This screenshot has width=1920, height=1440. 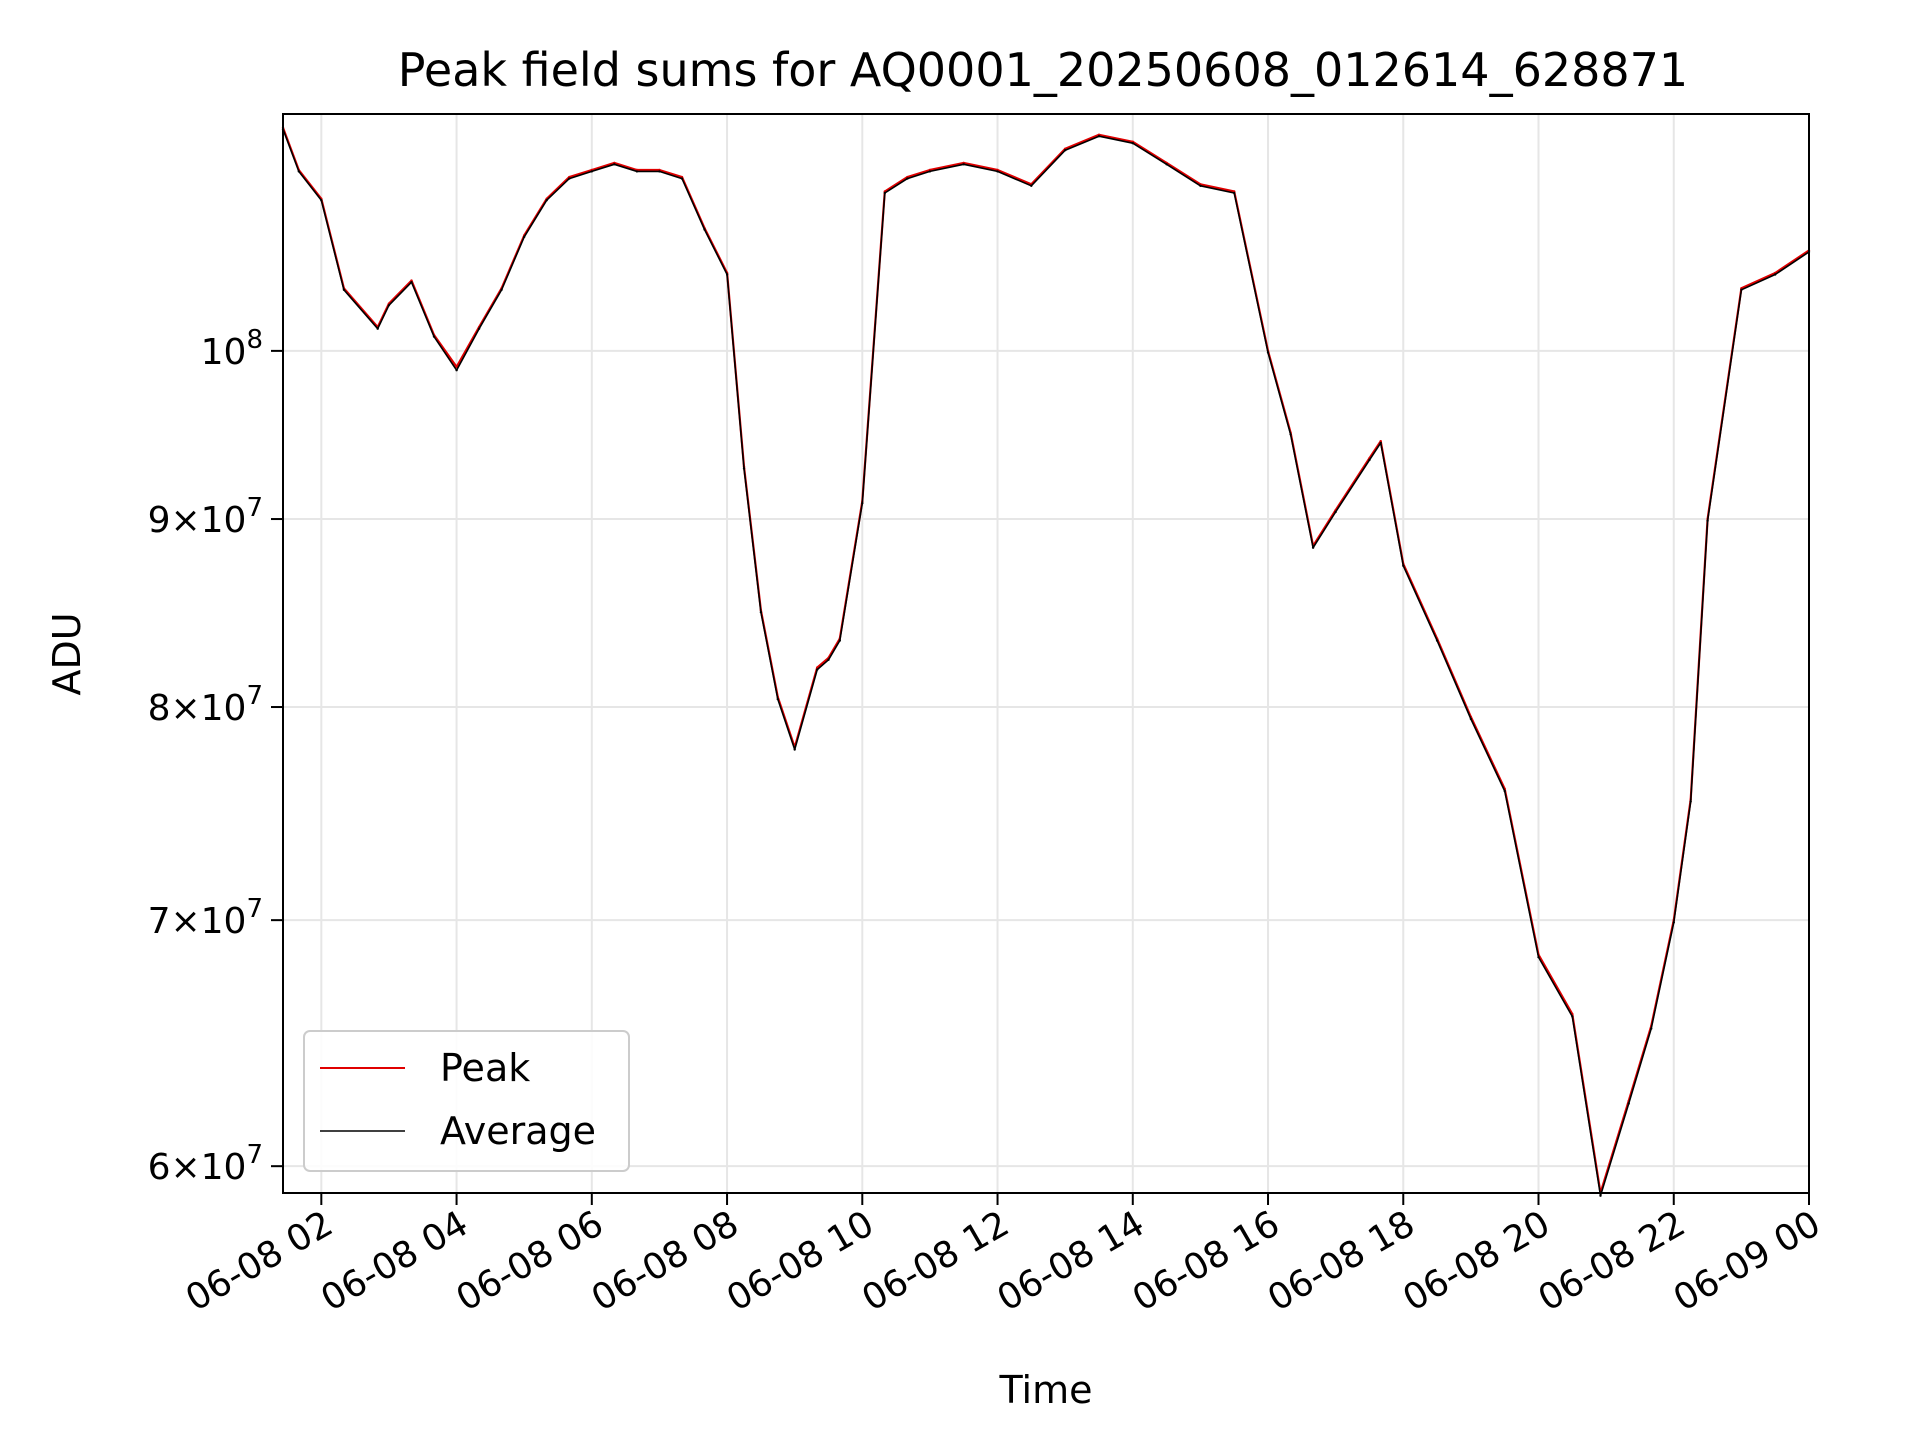 What do you see at coordinates (518, 1131) in the screenshot?
I see `legend-label-average: Average` at bounding box center [518, 1131].